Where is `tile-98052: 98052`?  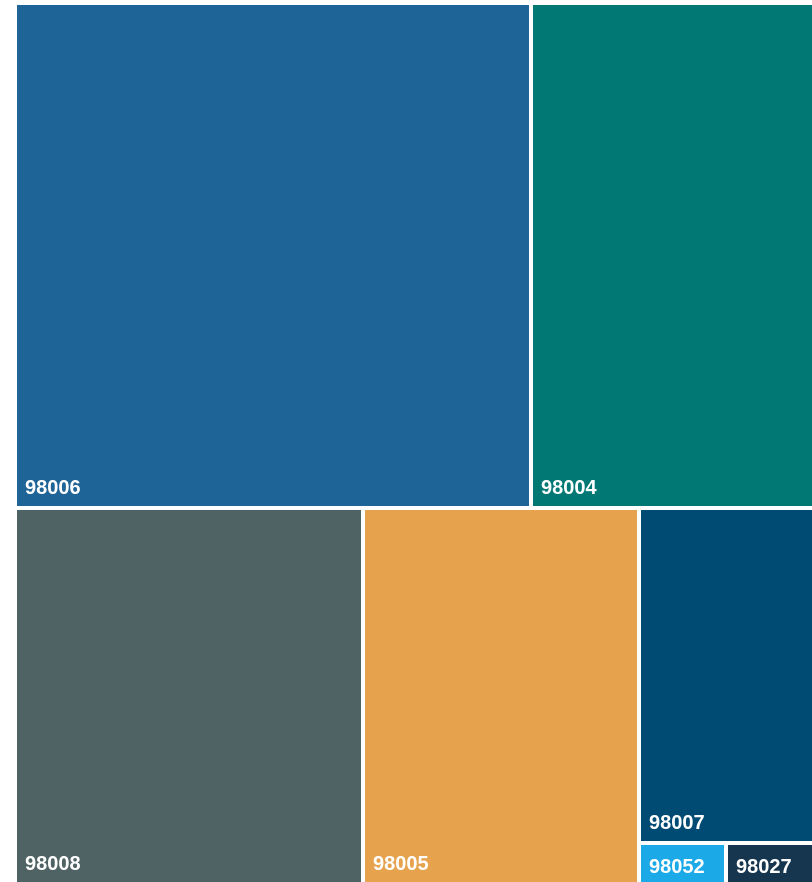 tile-98052: 98052 is located at coordinates (682, 863).